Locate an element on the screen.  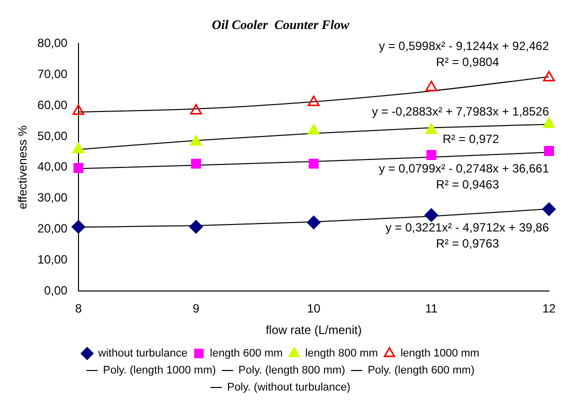
annotation: y = -0,2883x² + 7,7983x + 1,8526 is located at coordinates (461, 111).